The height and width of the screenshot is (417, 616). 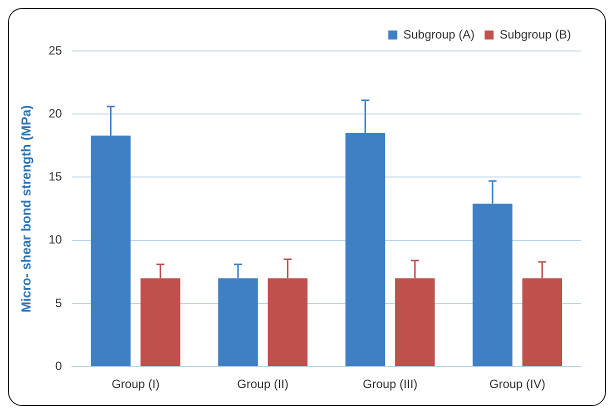 What do you see at coordinates (55, 177) in the screenshot?
I see `y-tick-label: 15` at bounding box center [55, 177].